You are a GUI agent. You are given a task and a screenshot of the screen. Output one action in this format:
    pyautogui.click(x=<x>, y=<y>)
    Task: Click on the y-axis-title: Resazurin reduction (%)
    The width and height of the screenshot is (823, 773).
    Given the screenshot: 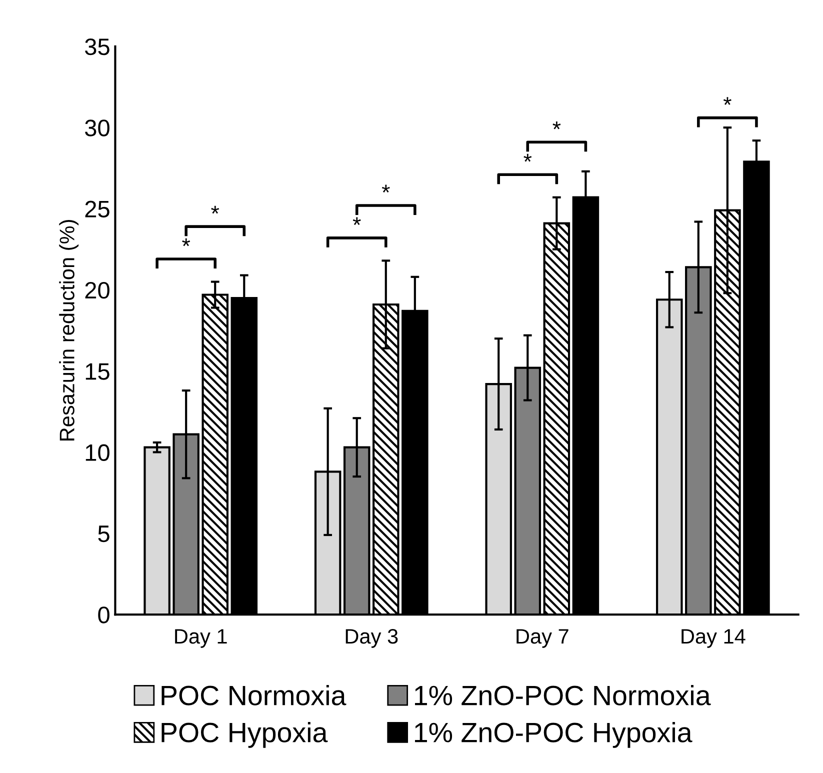 What is the action you would take?
    pyautogui.click(x=69, y=330)
    